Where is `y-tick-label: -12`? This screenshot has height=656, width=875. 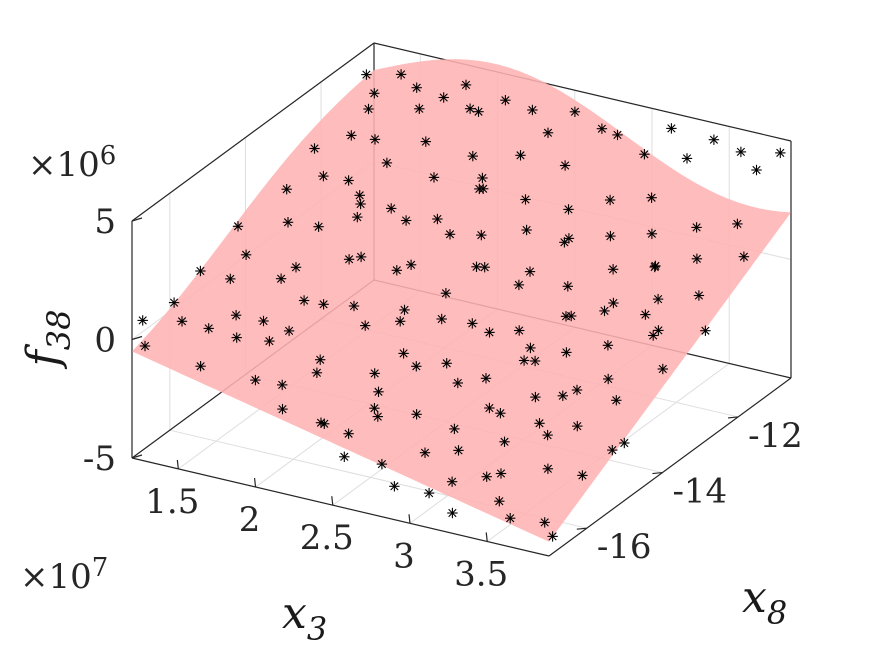
y-tick-label: -12 is located at coordinates (775, 436).